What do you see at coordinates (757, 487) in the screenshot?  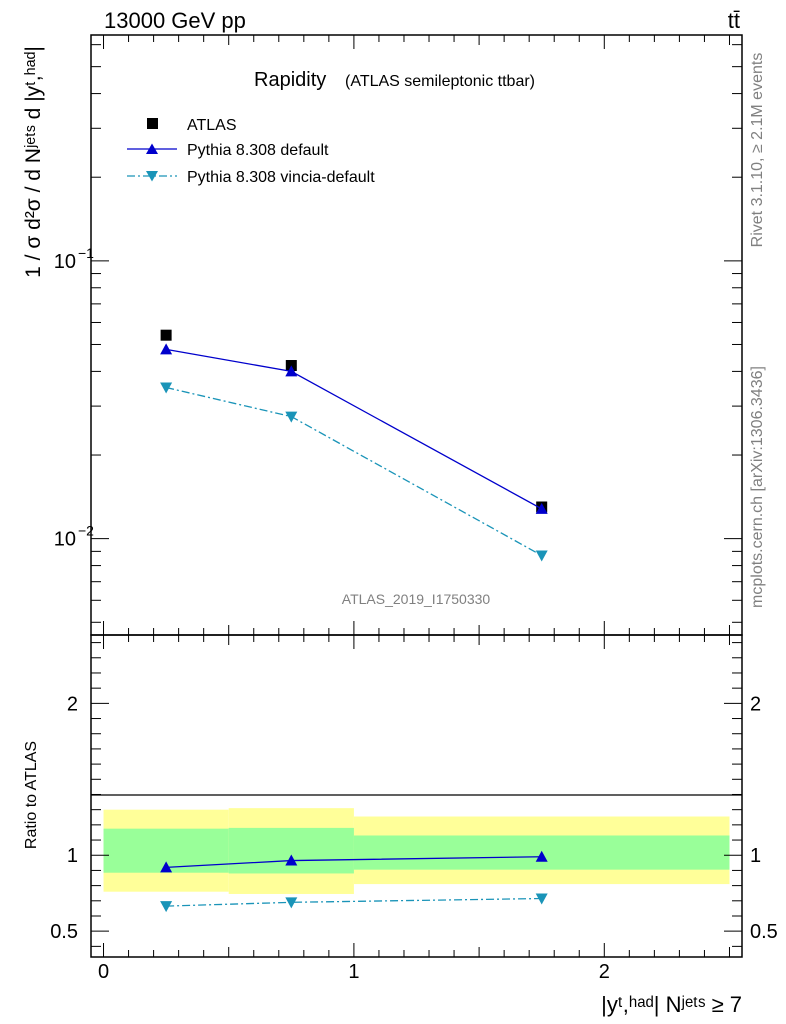 I see `mcplots-label: mcplots.cern.ch [arXiv:1306.3436]` at bounding box center [757, 487].